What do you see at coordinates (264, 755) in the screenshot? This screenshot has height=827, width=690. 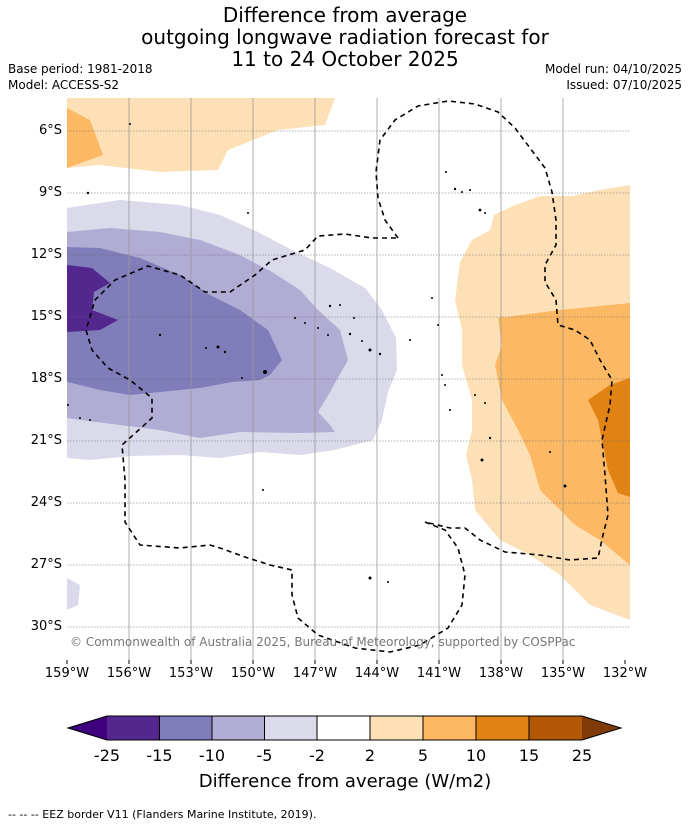 I see `colorbar-tick: -5` at bounding box center [264, 755].